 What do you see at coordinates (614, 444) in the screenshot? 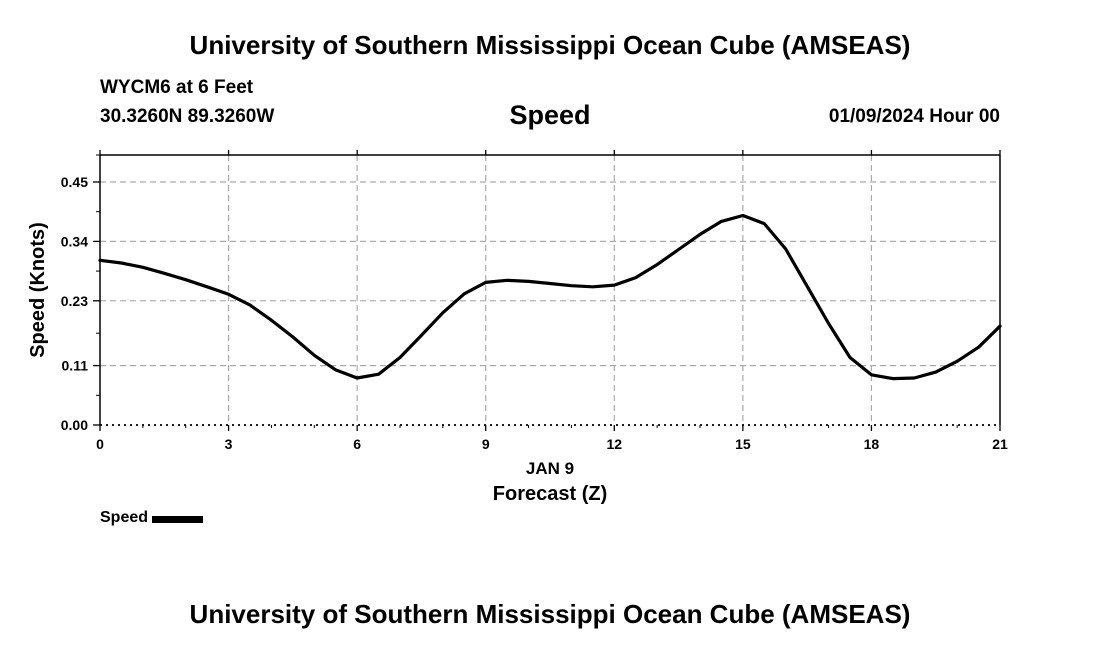
I see `x-tick-label: 12` at bounding box center [614, 444].